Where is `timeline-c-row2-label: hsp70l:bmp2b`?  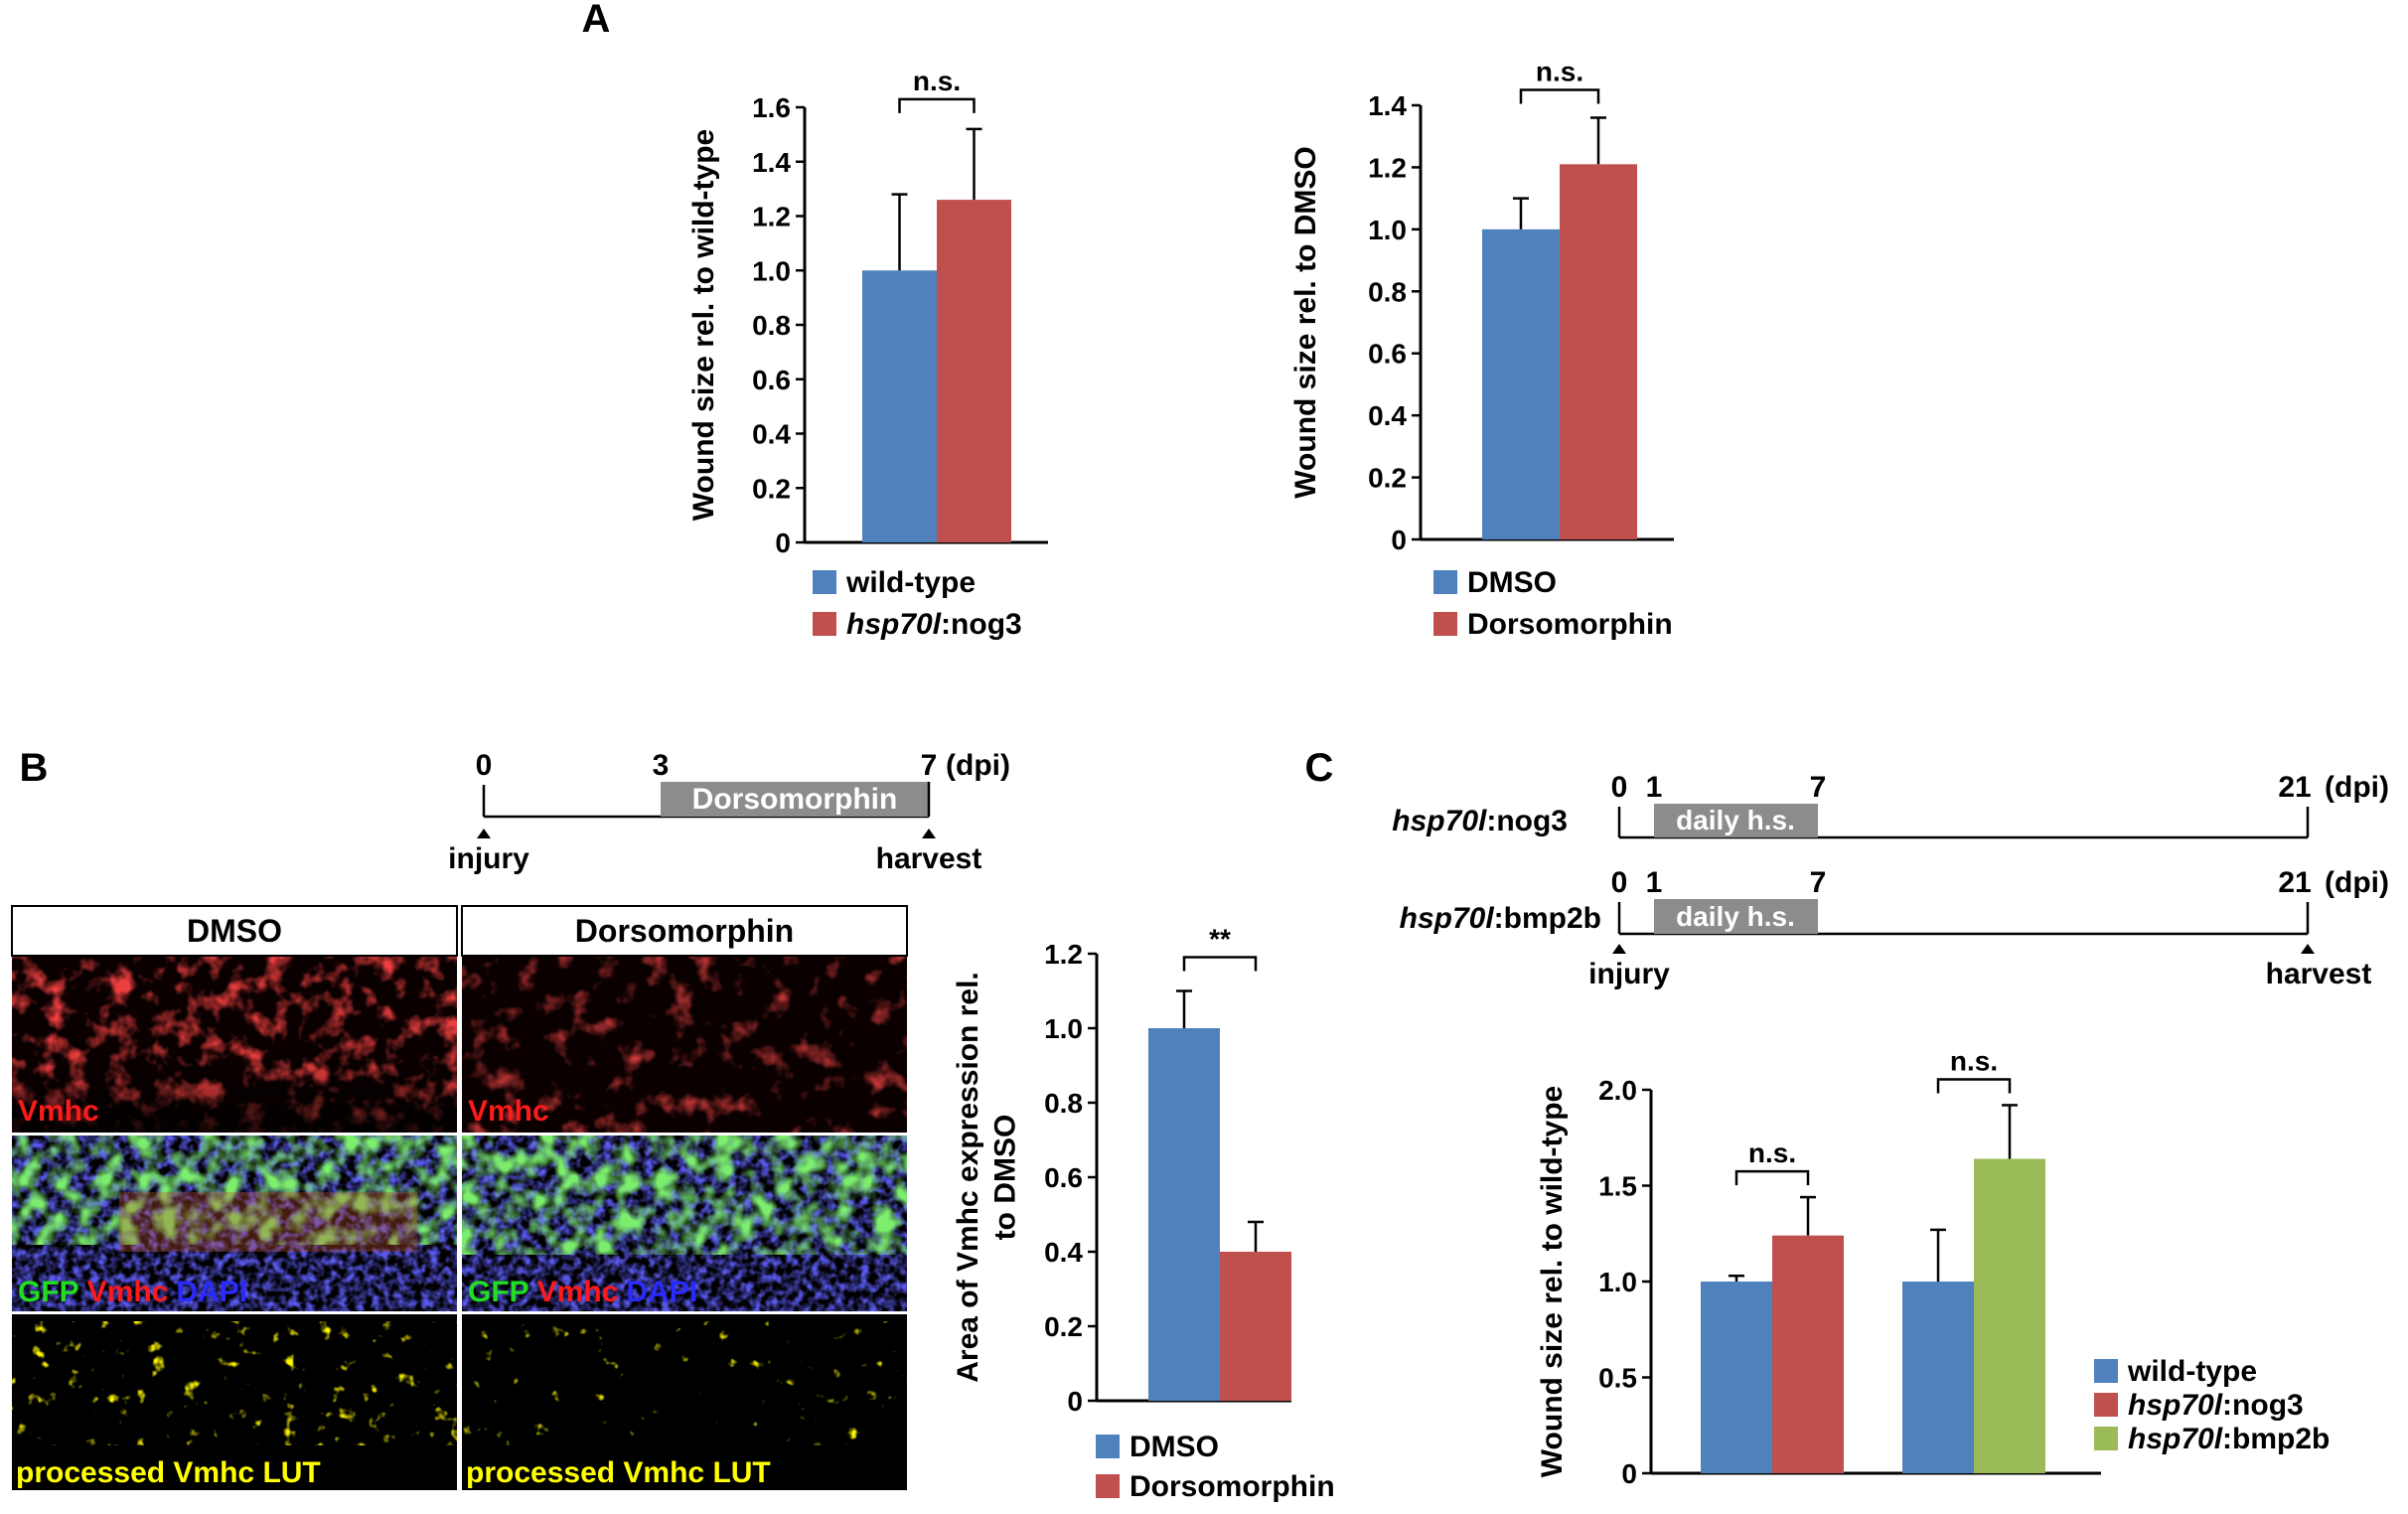
timeline-c-row2-label: hsp70l:bmp2b is located at coordinates (1500, 918).